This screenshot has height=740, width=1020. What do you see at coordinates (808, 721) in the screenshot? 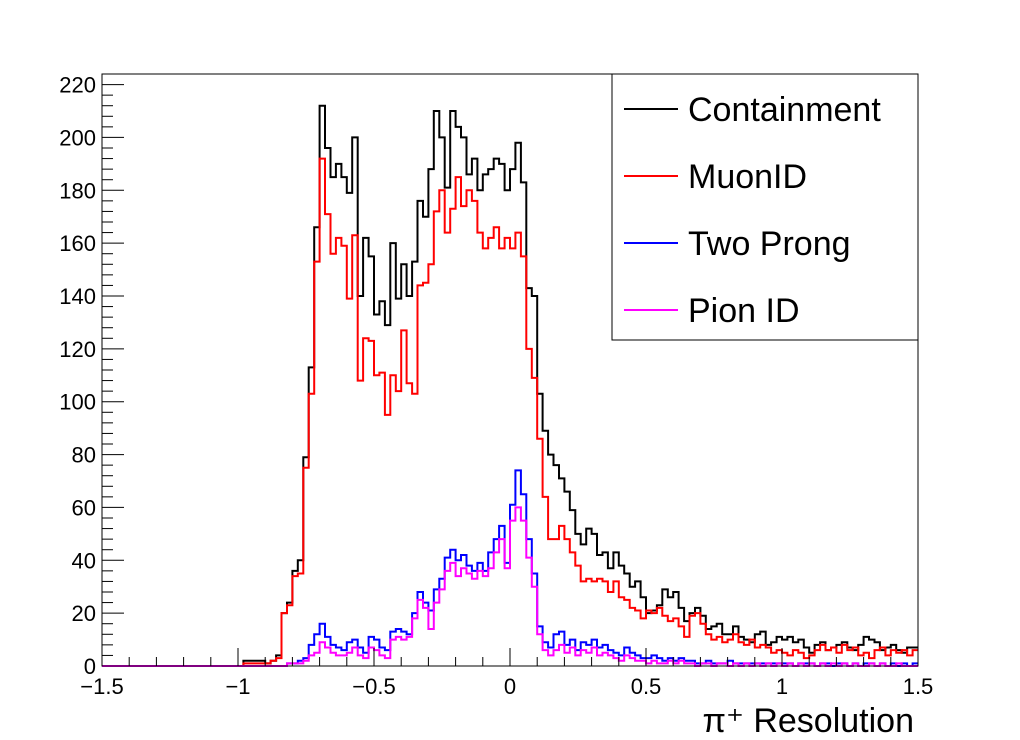
I see `x-axis-title: π⁺ Resolution` at bounding box center [808, 721].